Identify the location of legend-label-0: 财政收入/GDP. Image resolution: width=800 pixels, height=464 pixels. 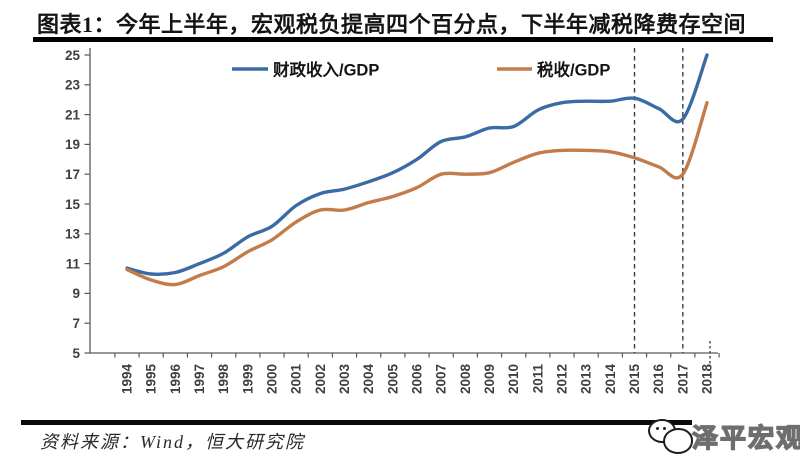
(325, 70).